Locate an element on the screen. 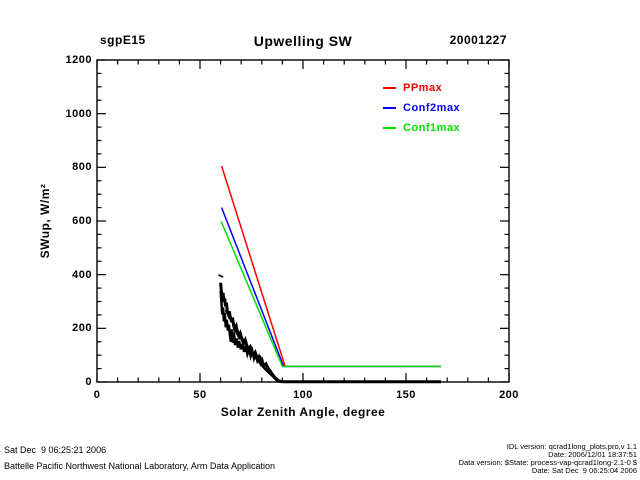  series-measured-swup-strand3 is located at coordinates (253, 346).